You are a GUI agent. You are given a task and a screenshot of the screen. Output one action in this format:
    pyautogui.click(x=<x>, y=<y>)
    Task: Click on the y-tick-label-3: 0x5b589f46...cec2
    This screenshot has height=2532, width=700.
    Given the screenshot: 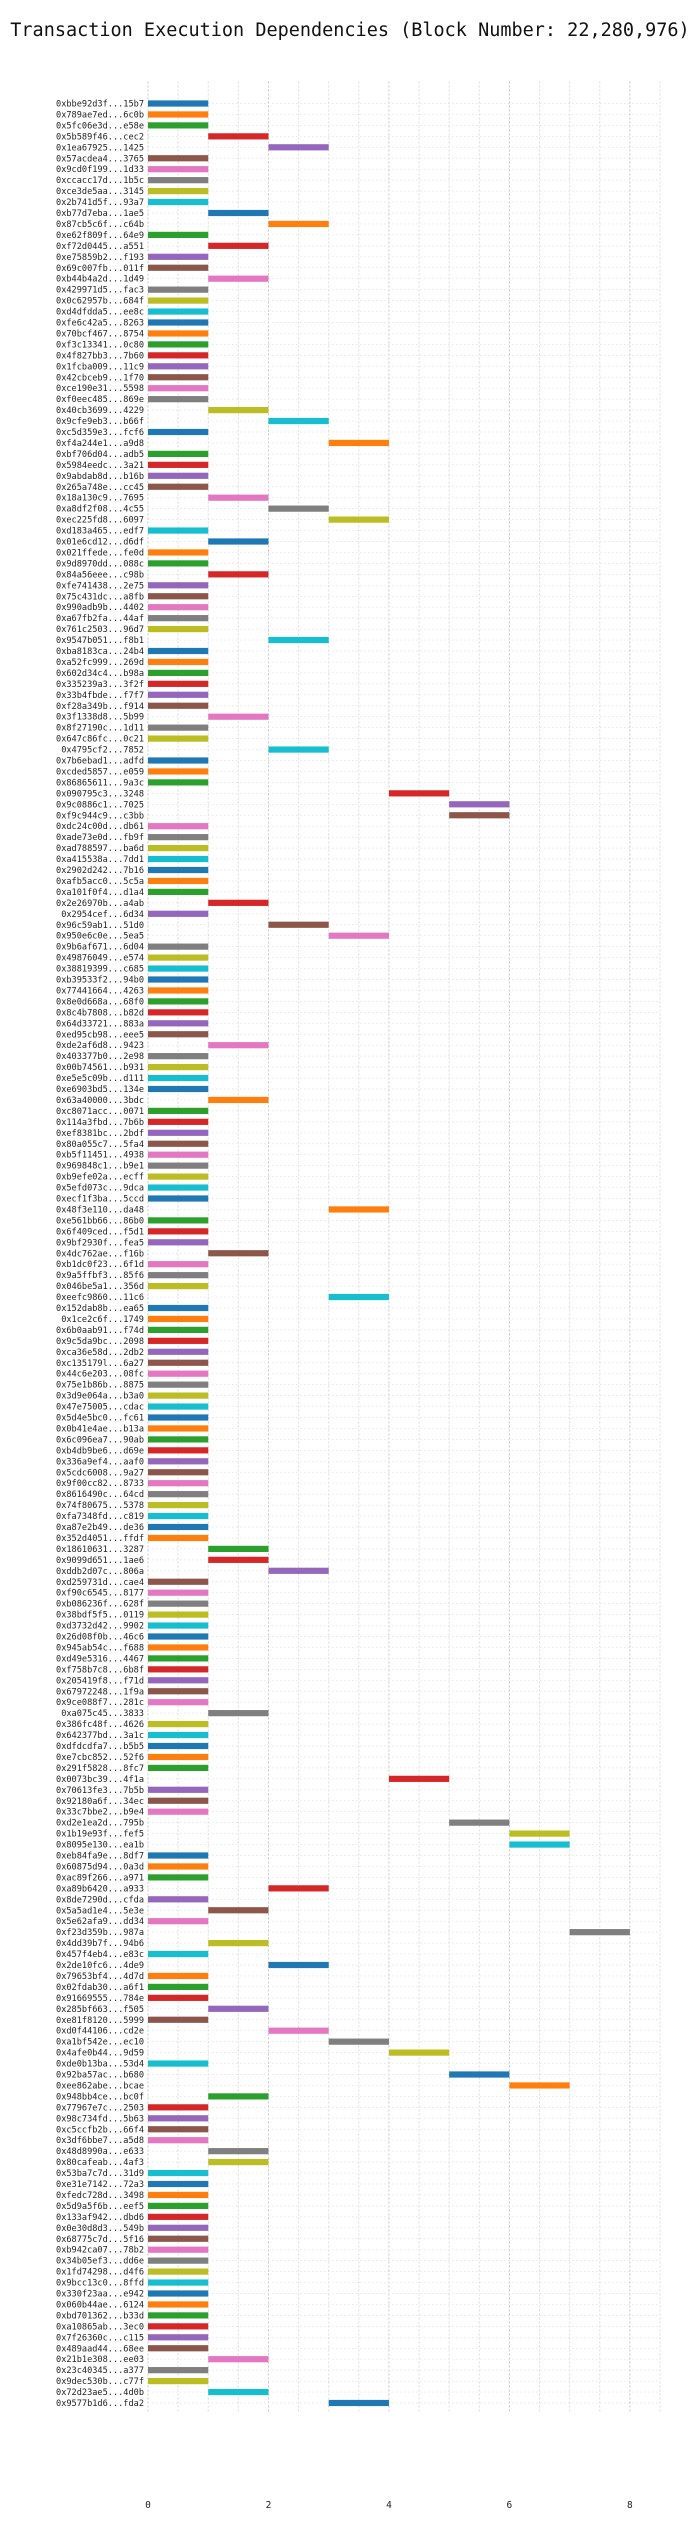 What is the action you would take?
    pyautogui.click(x=100, y=137)
    